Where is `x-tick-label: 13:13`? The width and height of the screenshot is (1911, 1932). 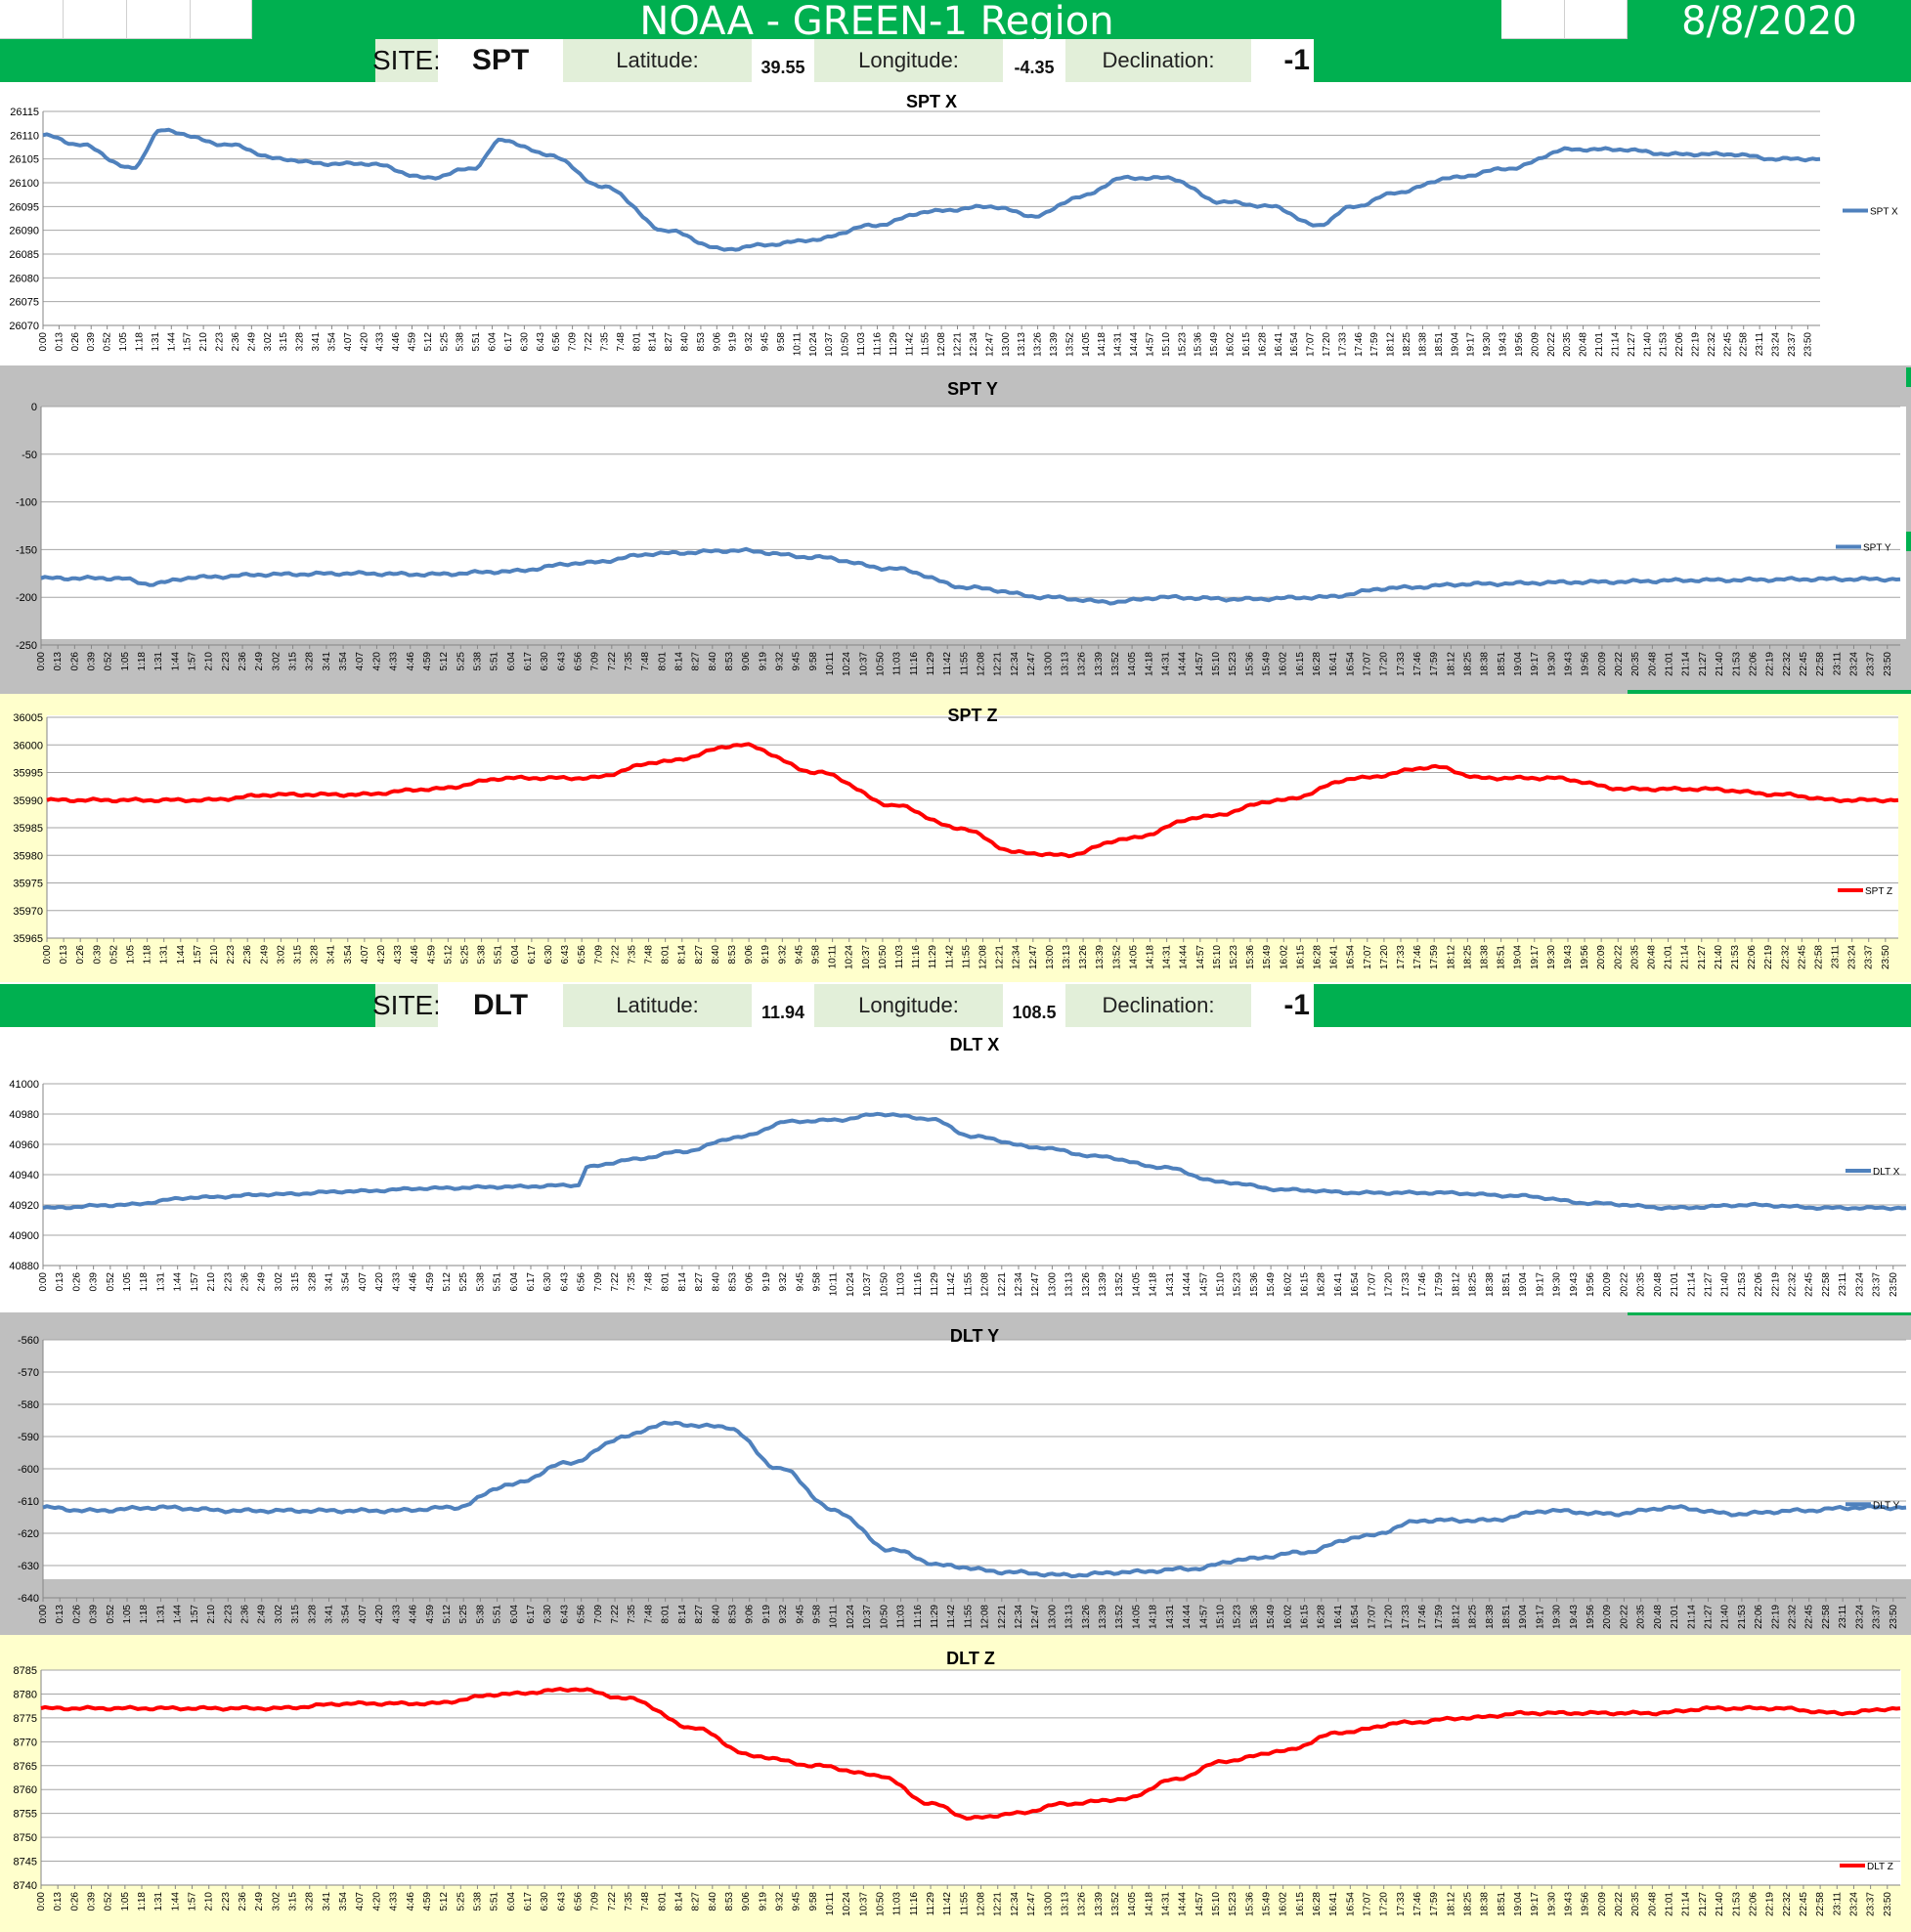
x-tick-label: 13:13 is located at coordinates (1022, 345).